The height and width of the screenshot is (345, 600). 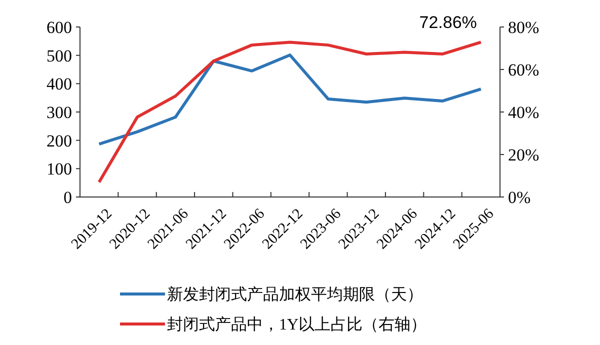 I want to click on y2-tick-label: 80%, so click(x=524, y=27).